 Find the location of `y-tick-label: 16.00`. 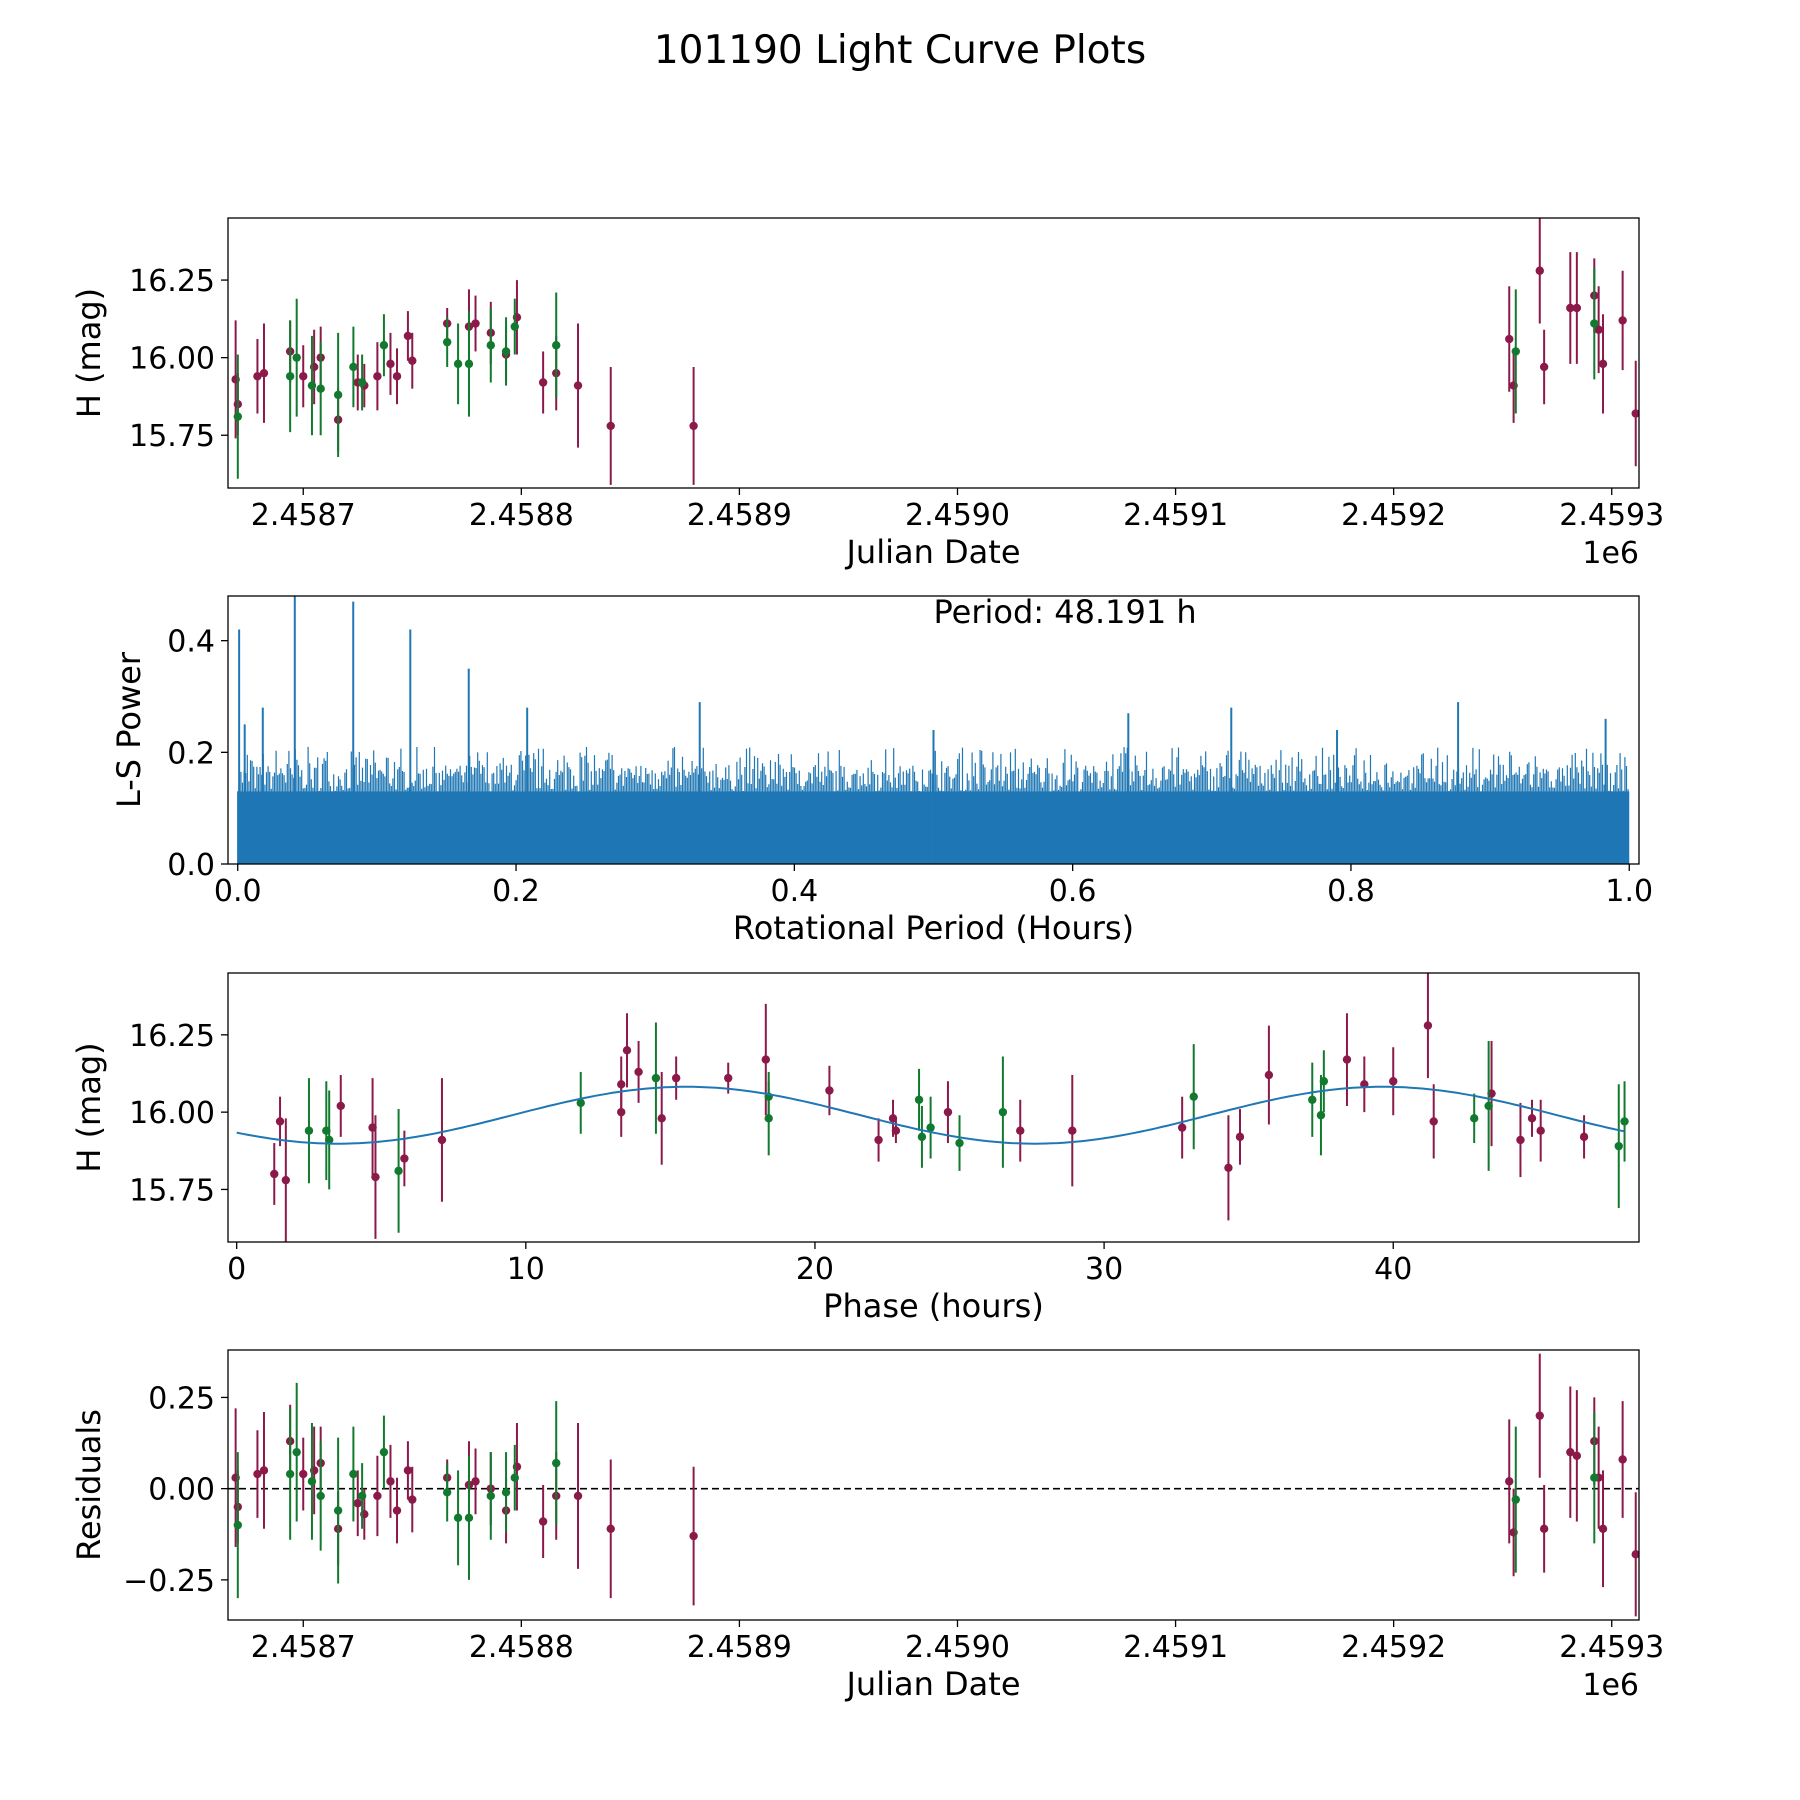

y-tick-label: 16.00 is located at coordinates (172, 359).